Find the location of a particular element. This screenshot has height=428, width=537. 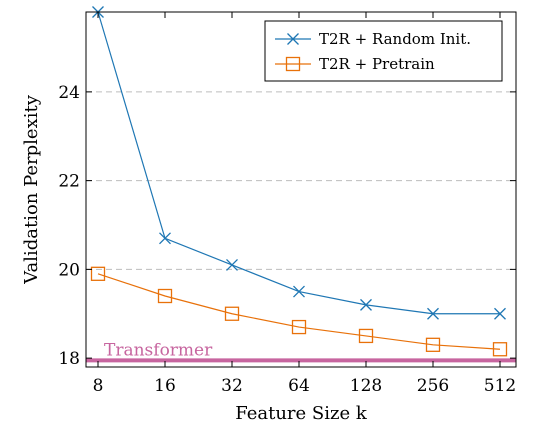

y-tick-label: 20 is located at coordinates (69, 270).